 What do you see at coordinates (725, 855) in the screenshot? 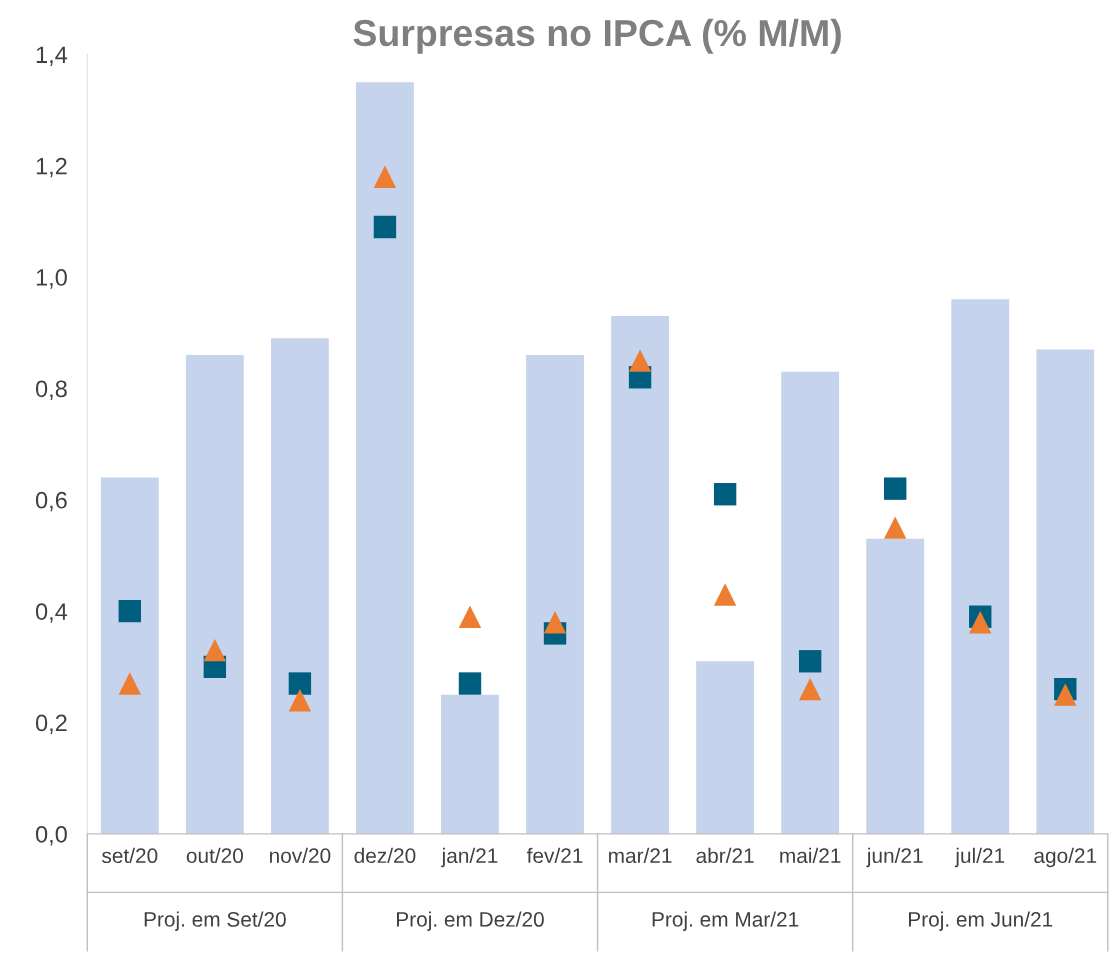
I see `x-tick-label: abr/21` at bounding box center [725, 855].